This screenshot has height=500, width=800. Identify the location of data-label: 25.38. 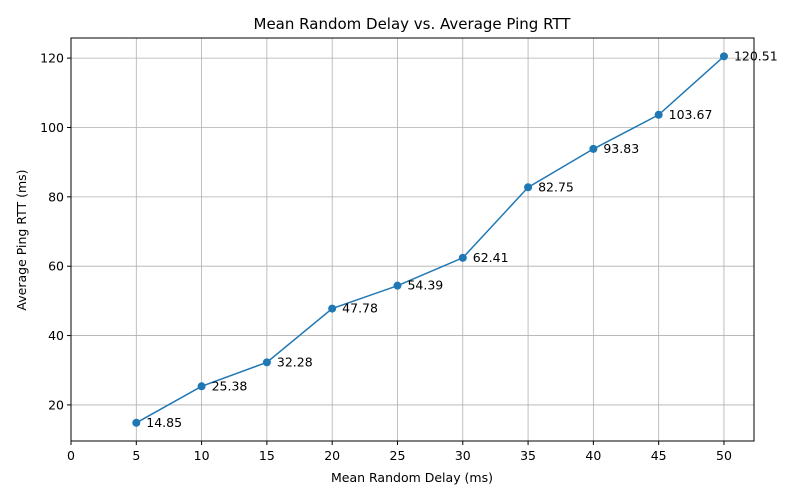
(230, 385).